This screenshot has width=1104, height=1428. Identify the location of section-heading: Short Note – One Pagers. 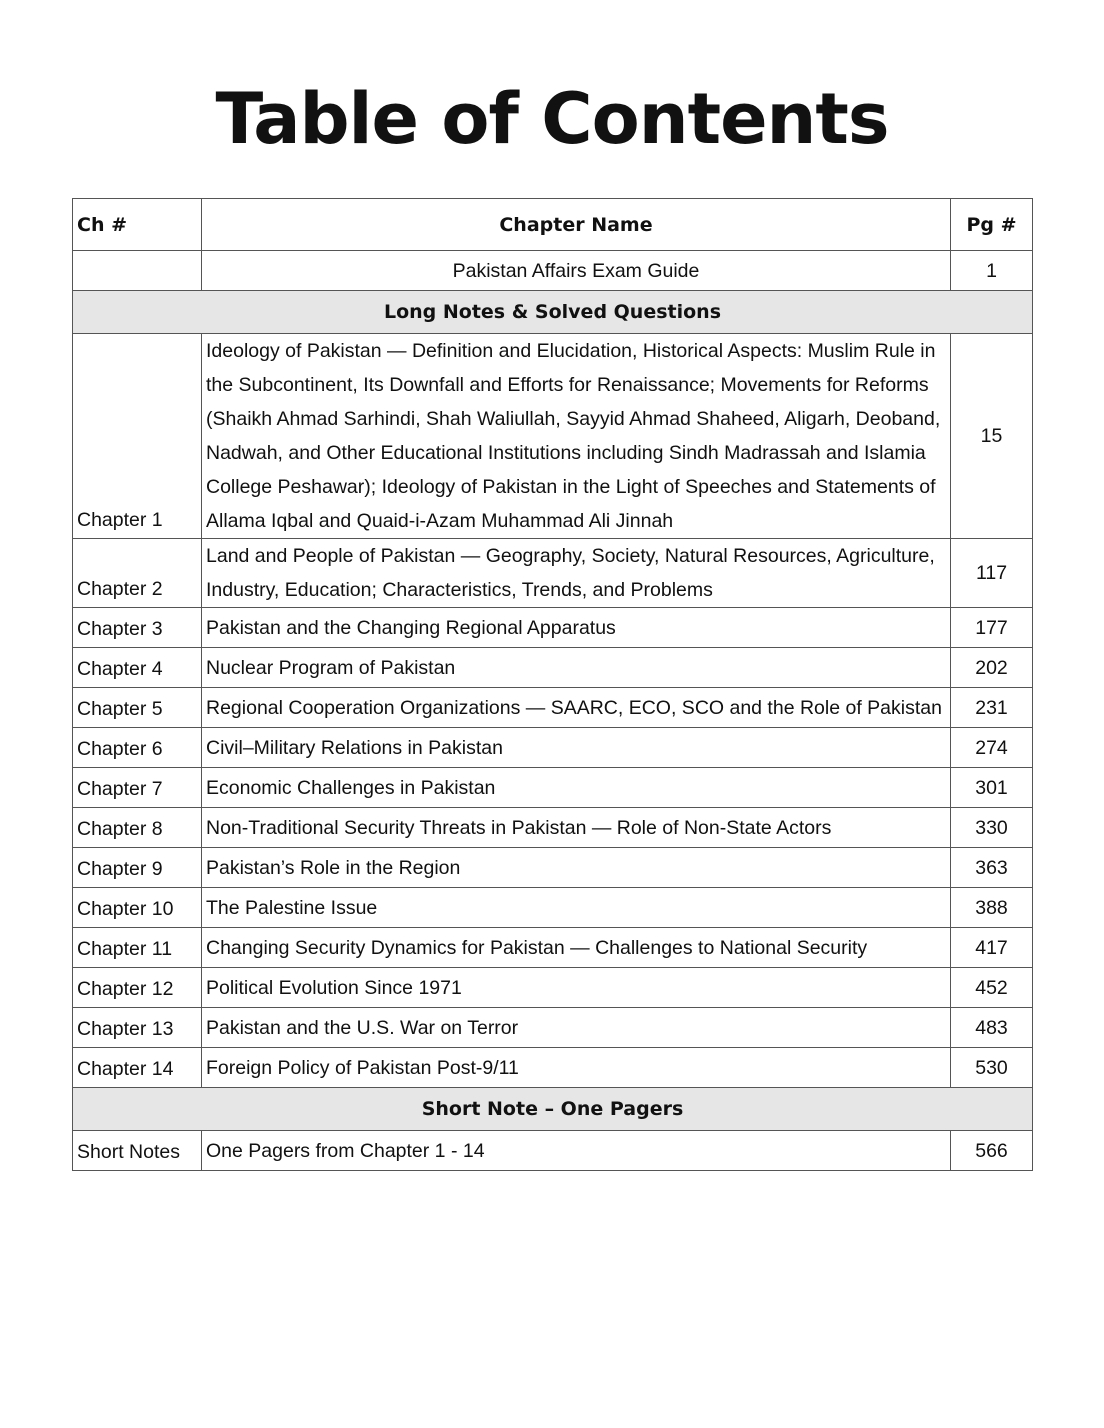
(552, 1109).